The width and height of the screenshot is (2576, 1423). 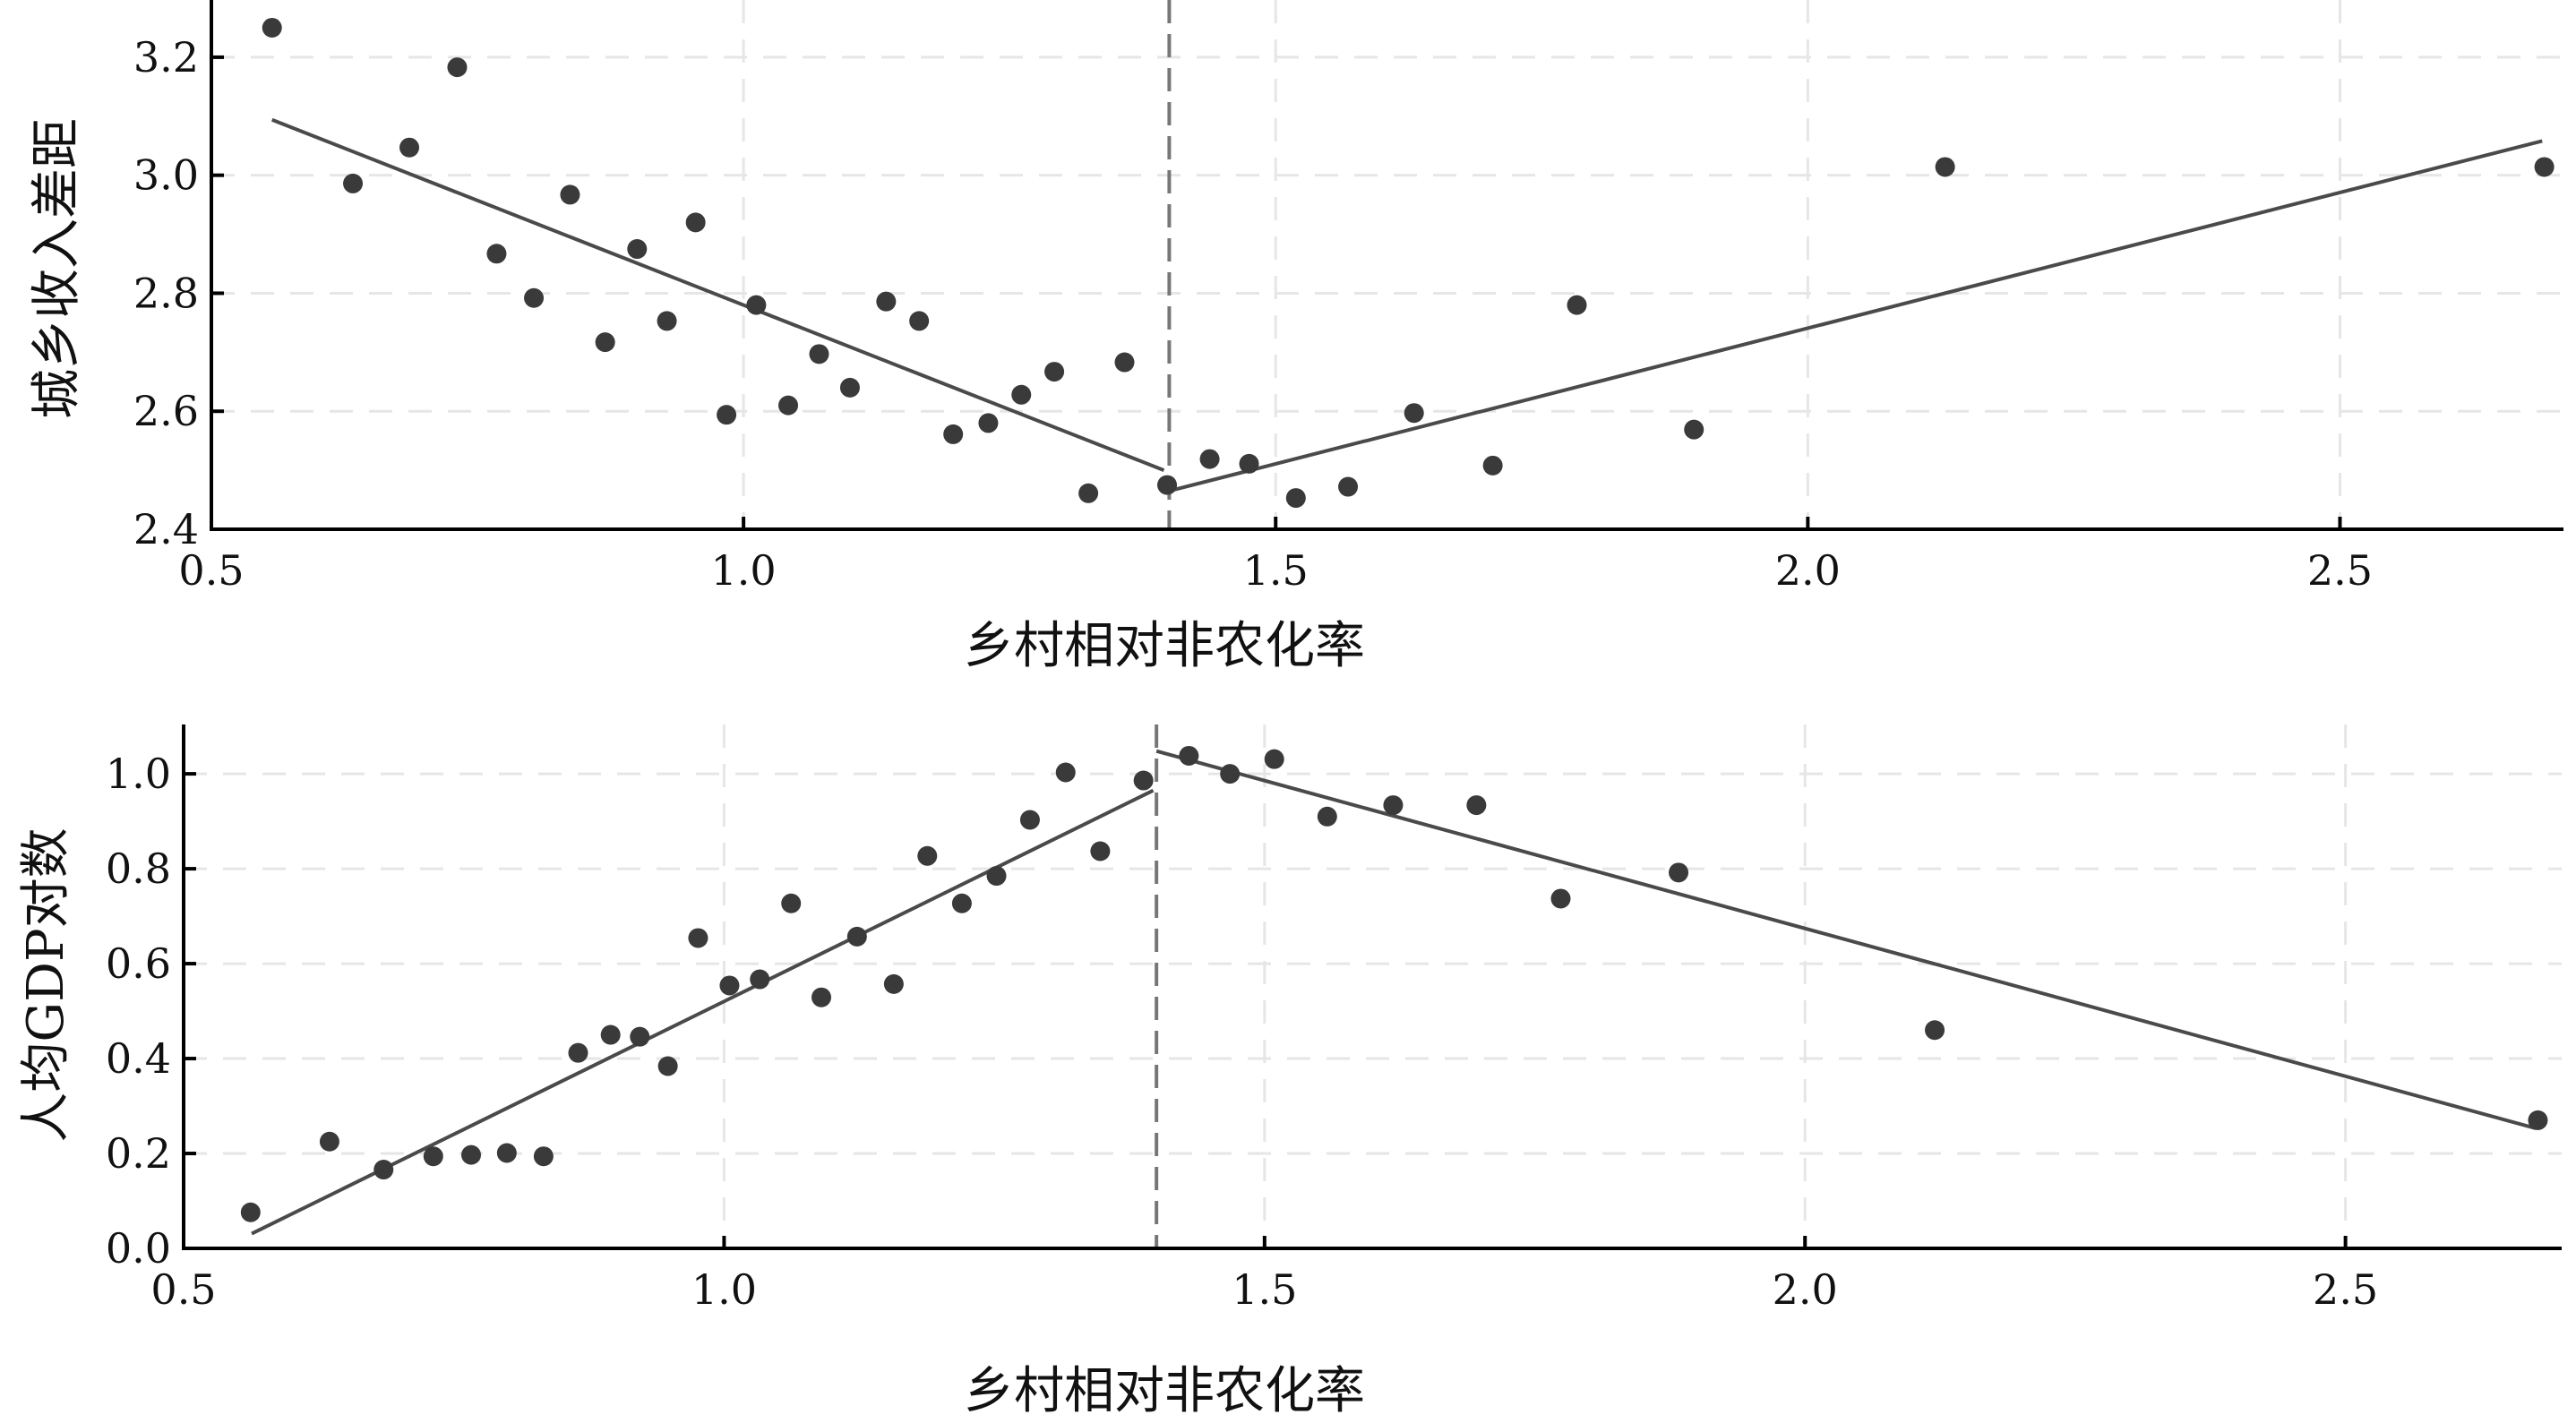 What do you see at coordinates (46, 984) in the screenshot?
I see `y-axis-label: 人均GDP对数` at bounding box center [46, 984].